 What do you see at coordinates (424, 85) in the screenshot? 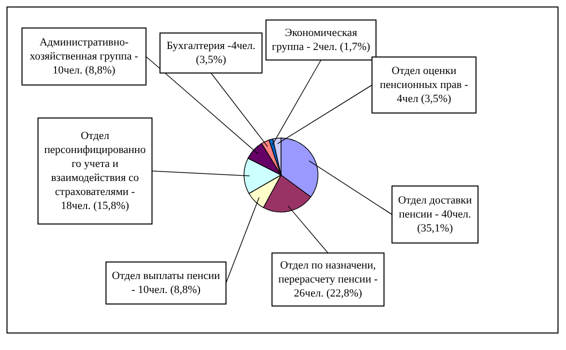
I see `slice-label: Отдел оценки пенсионных прав - 4чел (3,5%)` at bounding box center [424, 85].